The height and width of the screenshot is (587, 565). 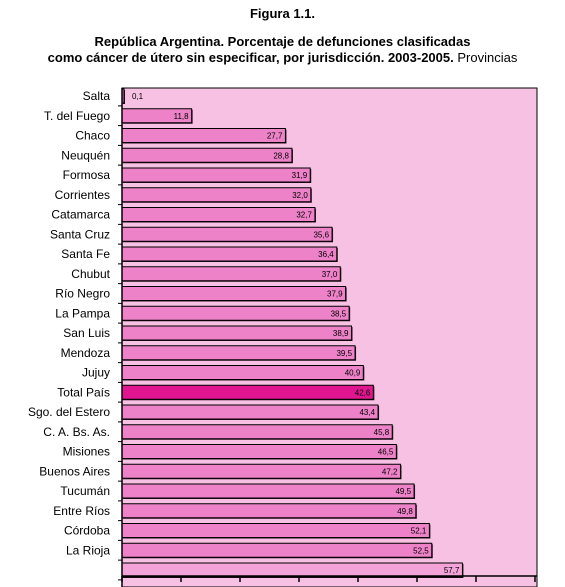 I want to click on category-label: Chaco, so click(x=92, y=136).